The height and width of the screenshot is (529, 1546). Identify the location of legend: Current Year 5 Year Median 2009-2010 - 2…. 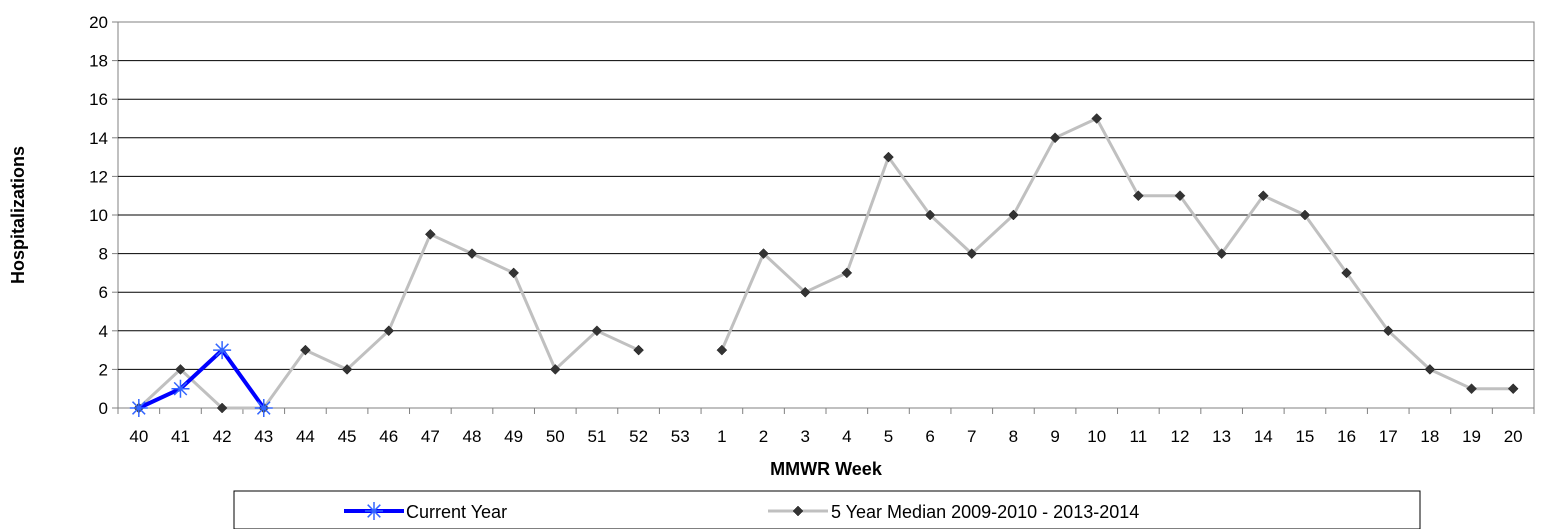
(827, 509).